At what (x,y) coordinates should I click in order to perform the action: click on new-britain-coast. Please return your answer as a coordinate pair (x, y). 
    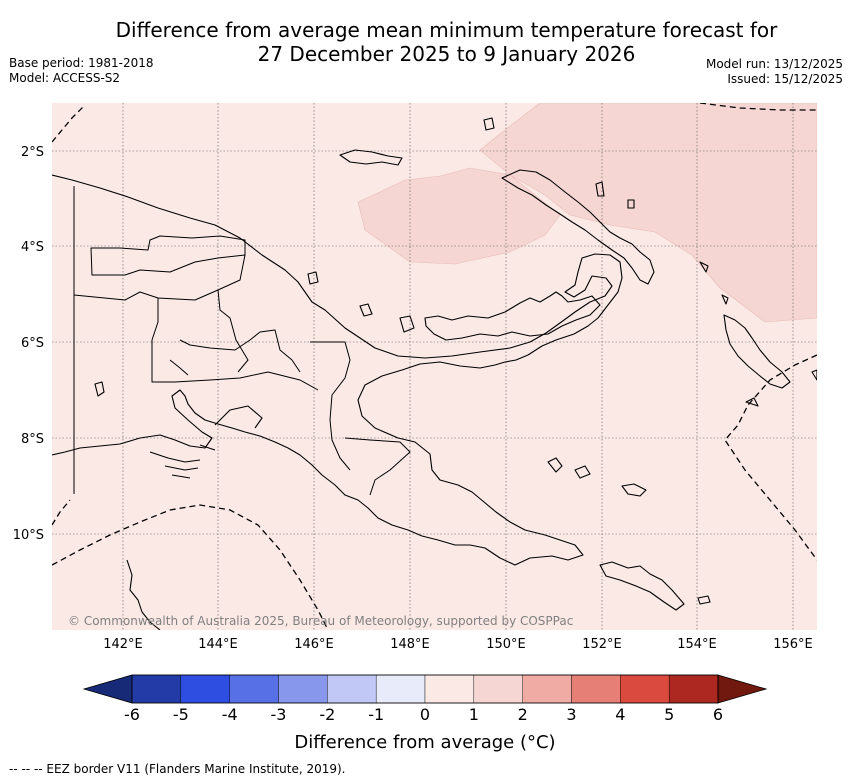
    Looking at the image, I should click on (512, 316).